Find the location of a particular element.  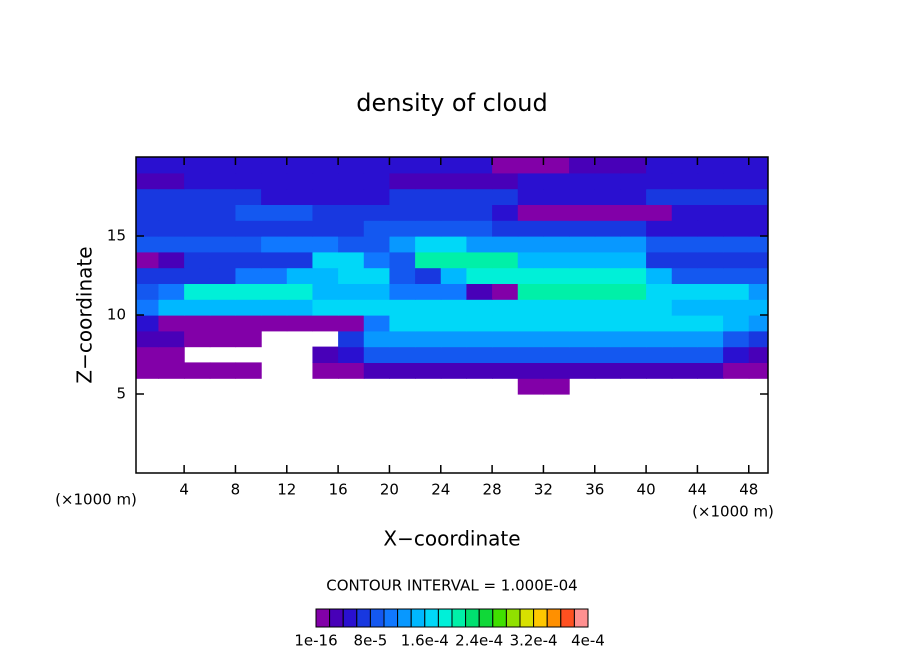

colorbar-tick-label: 1e-16 is located at coordinates (315, 641).